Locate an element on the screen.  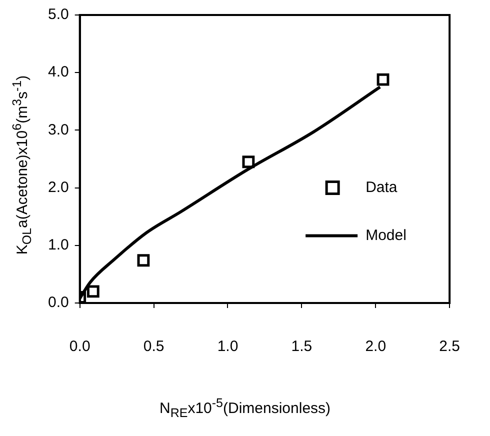
legend-label: Model is located at coordinates (386, 235).